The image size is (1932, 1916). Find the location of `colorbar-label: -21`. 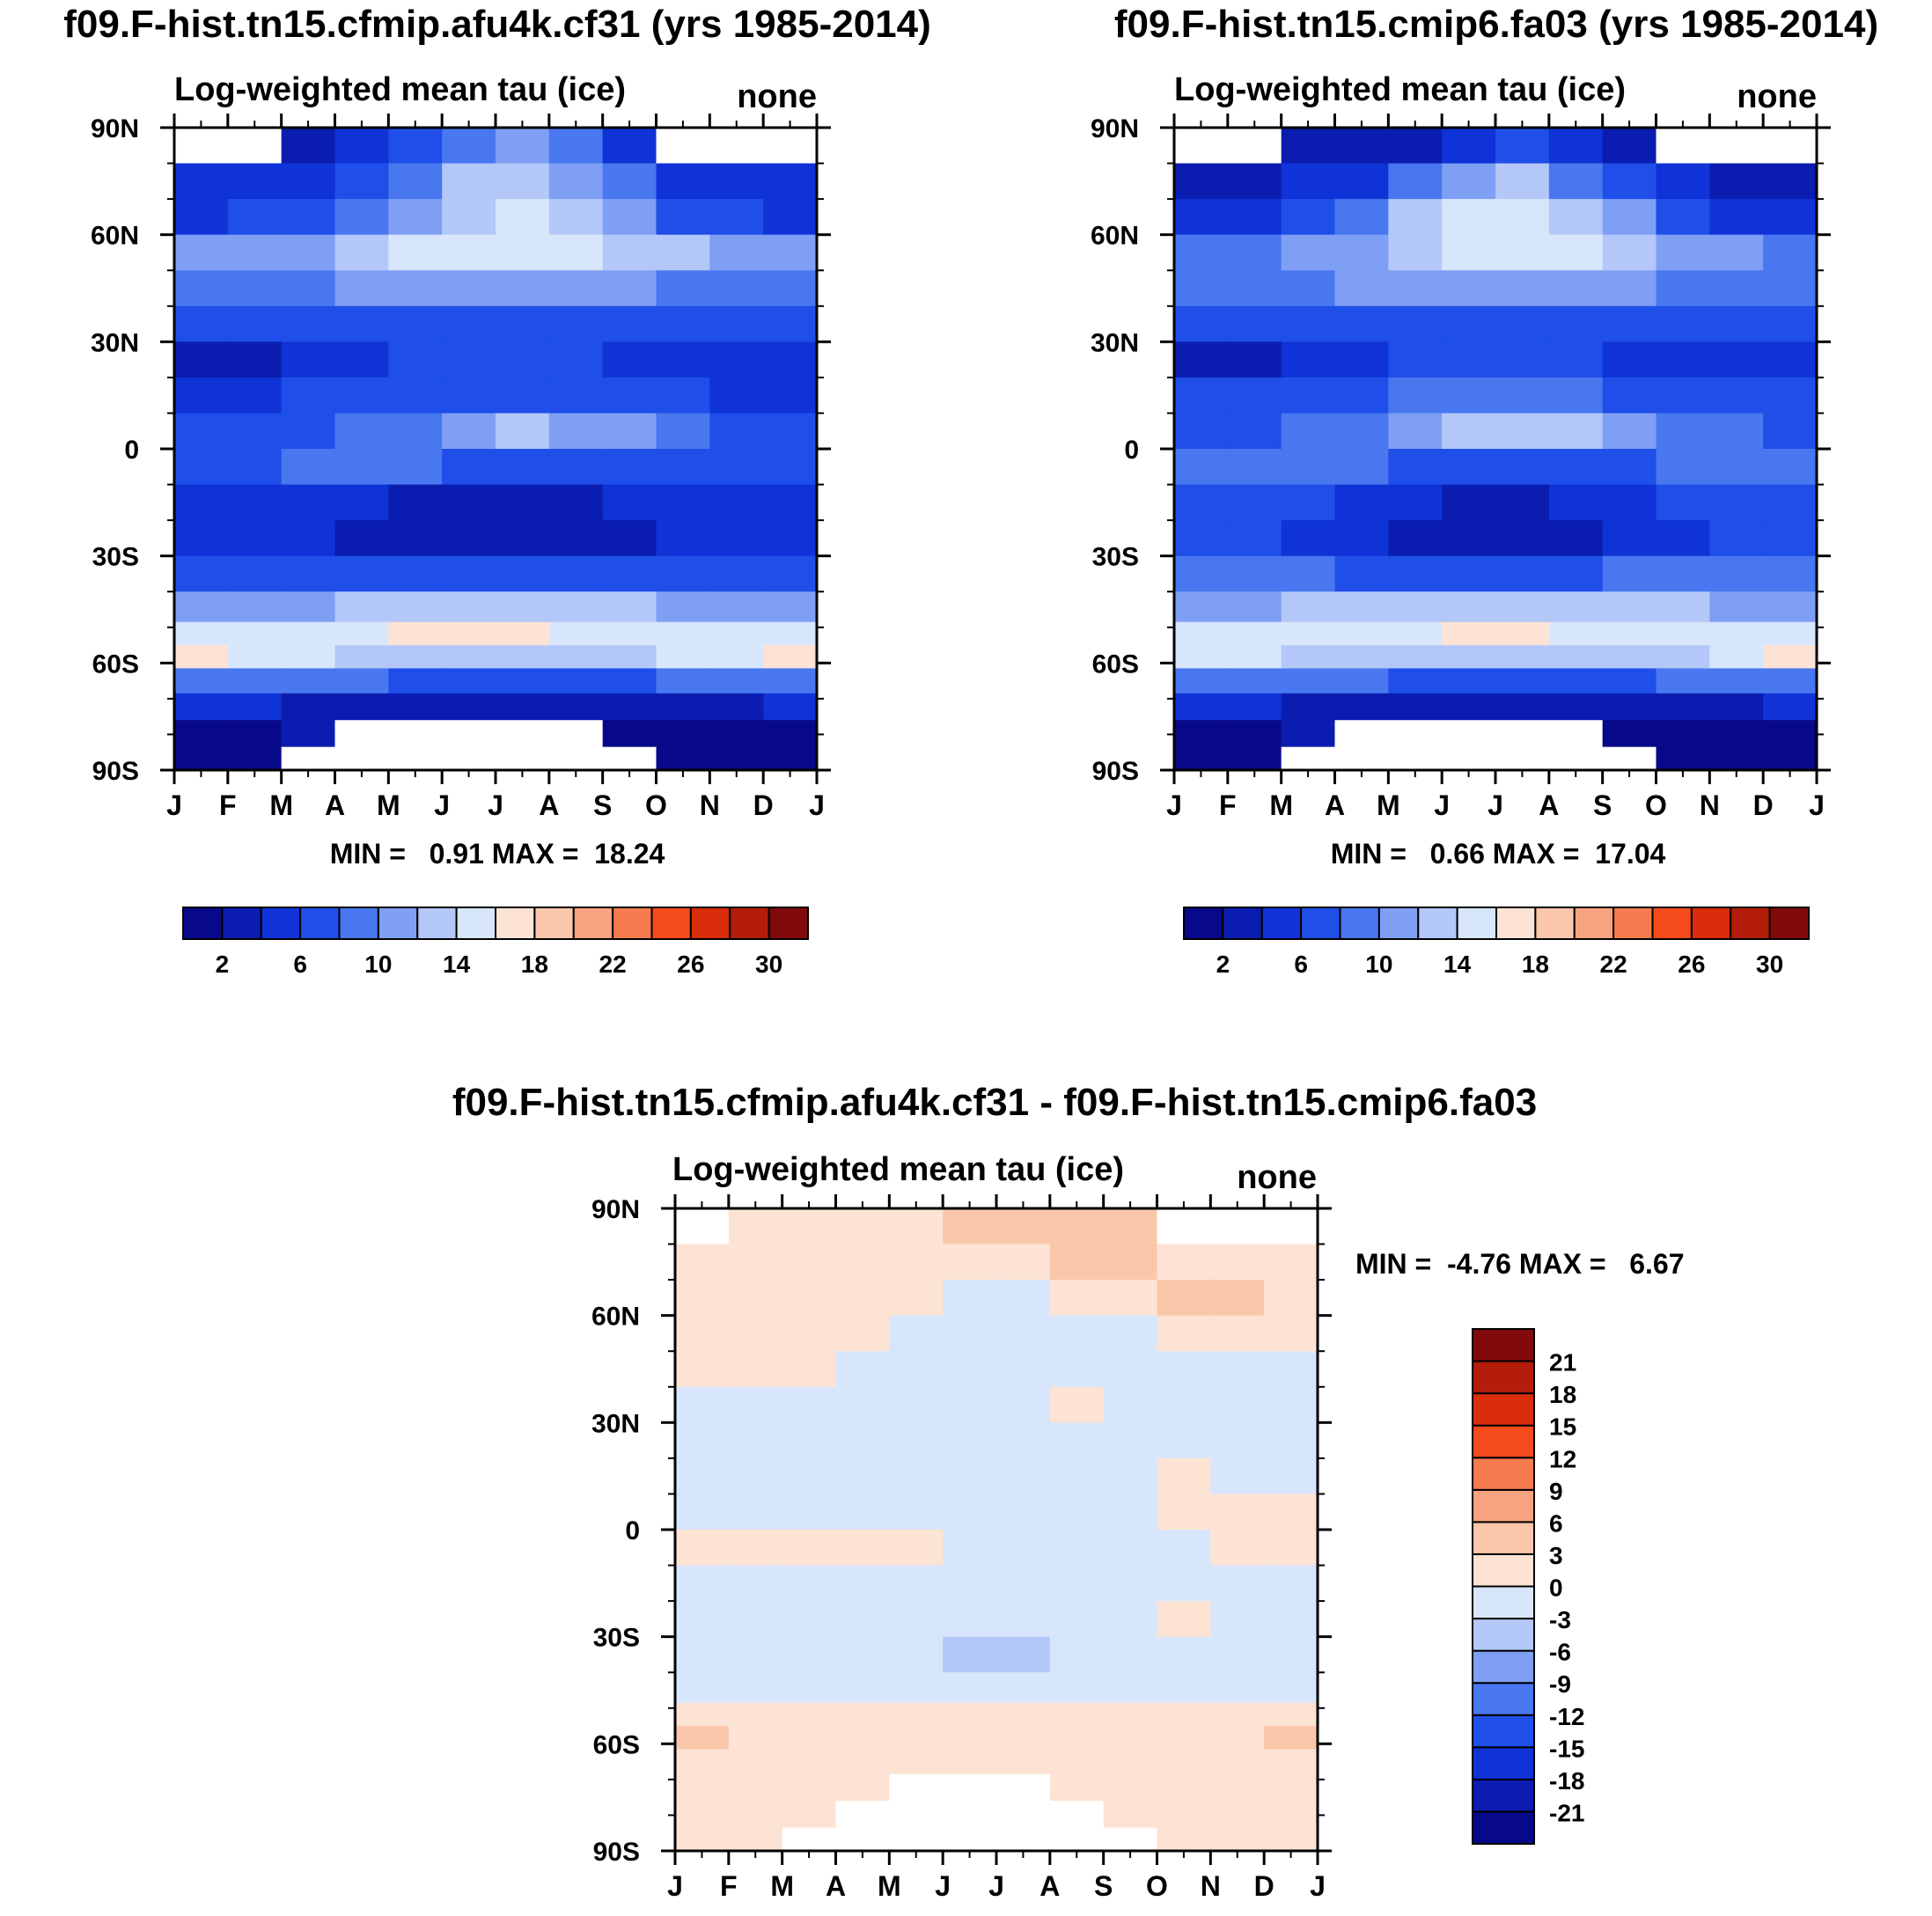

colorbar-label: -21 is located at coordinates (1566, 1812).